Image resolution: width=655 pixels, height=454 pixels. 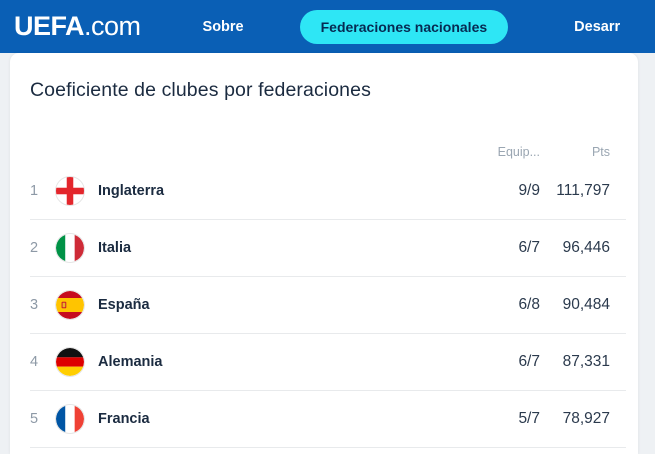 I want to click on flag-spain-icon, so click(x=77, y=305).